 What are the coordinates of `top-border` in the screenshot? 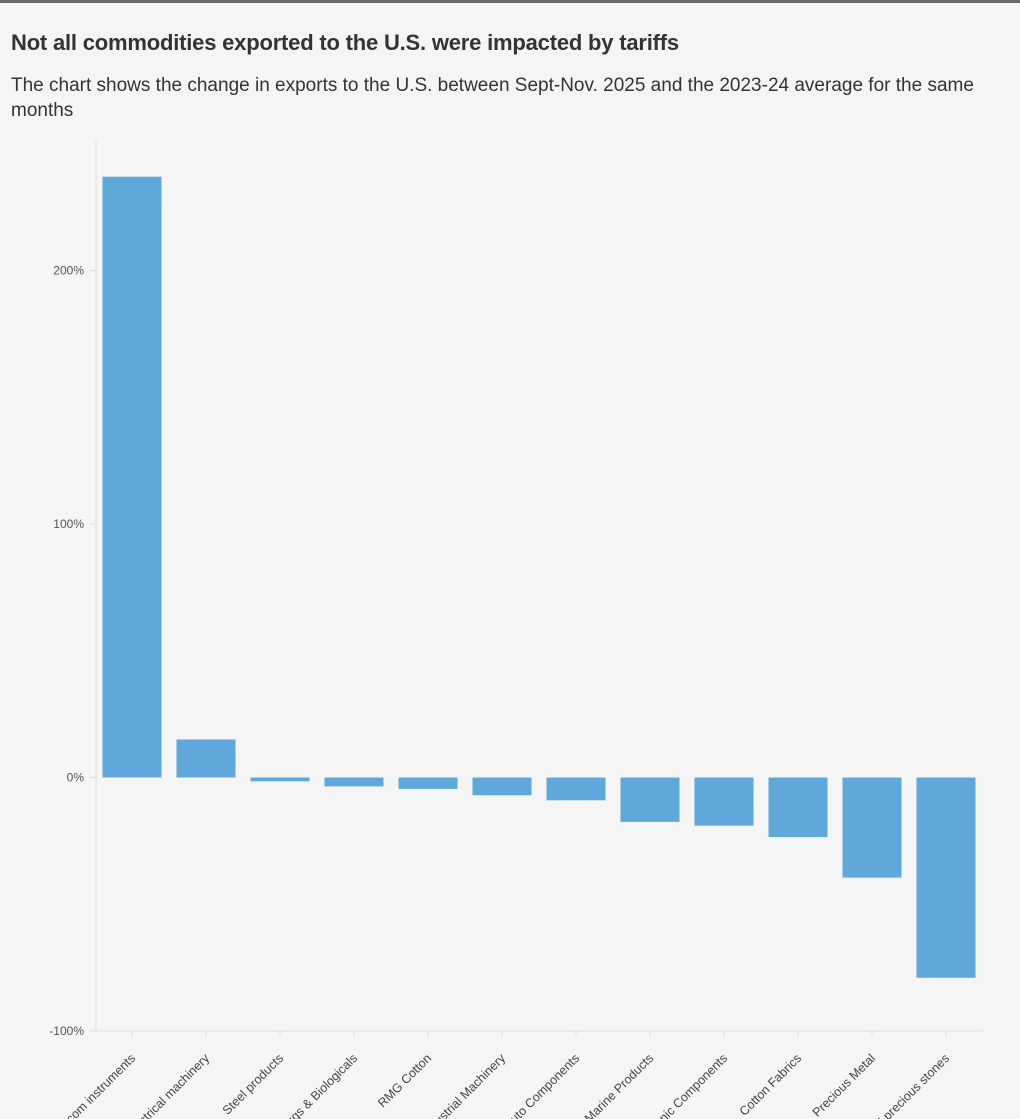 It's located at (510, 1).